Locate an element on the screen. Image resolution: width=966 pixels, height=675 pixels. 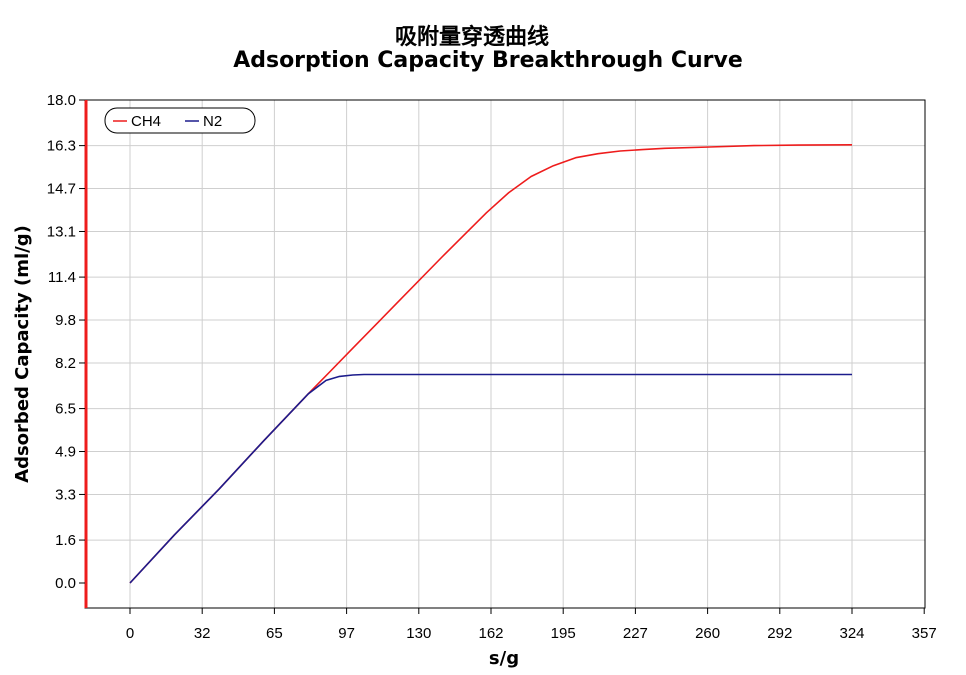
chart-title: 吸附量穿透曲线 is located at coordinates (472, 37).